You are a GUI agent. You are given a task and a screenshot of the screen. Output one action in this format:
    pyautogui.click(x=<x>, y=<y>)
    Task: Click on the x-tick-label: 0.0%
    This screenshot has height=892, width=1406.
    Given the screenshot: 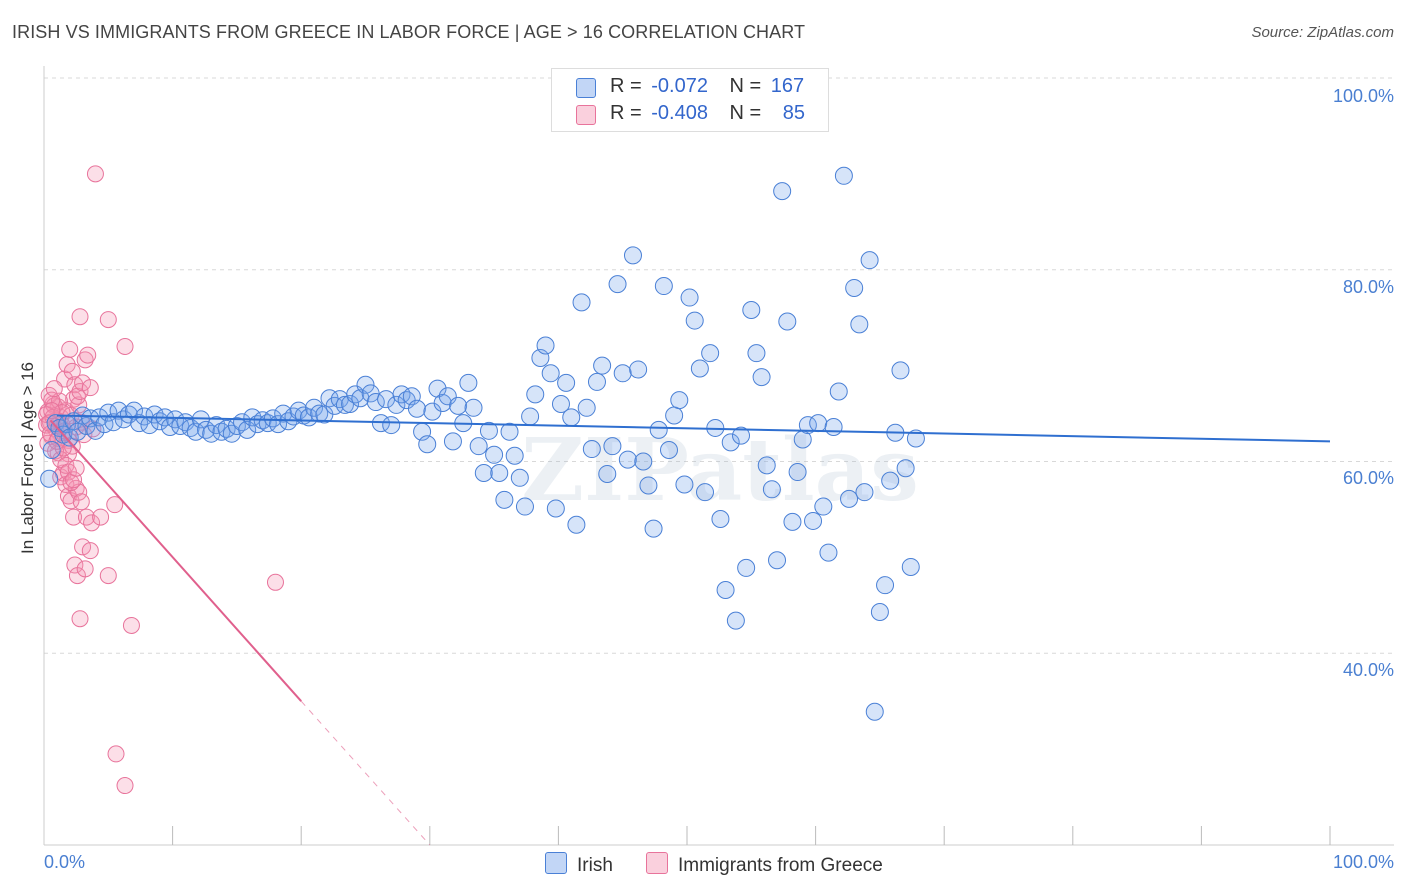 What is the action you would take?
    pyautogui.click(x=65, y=862)
    